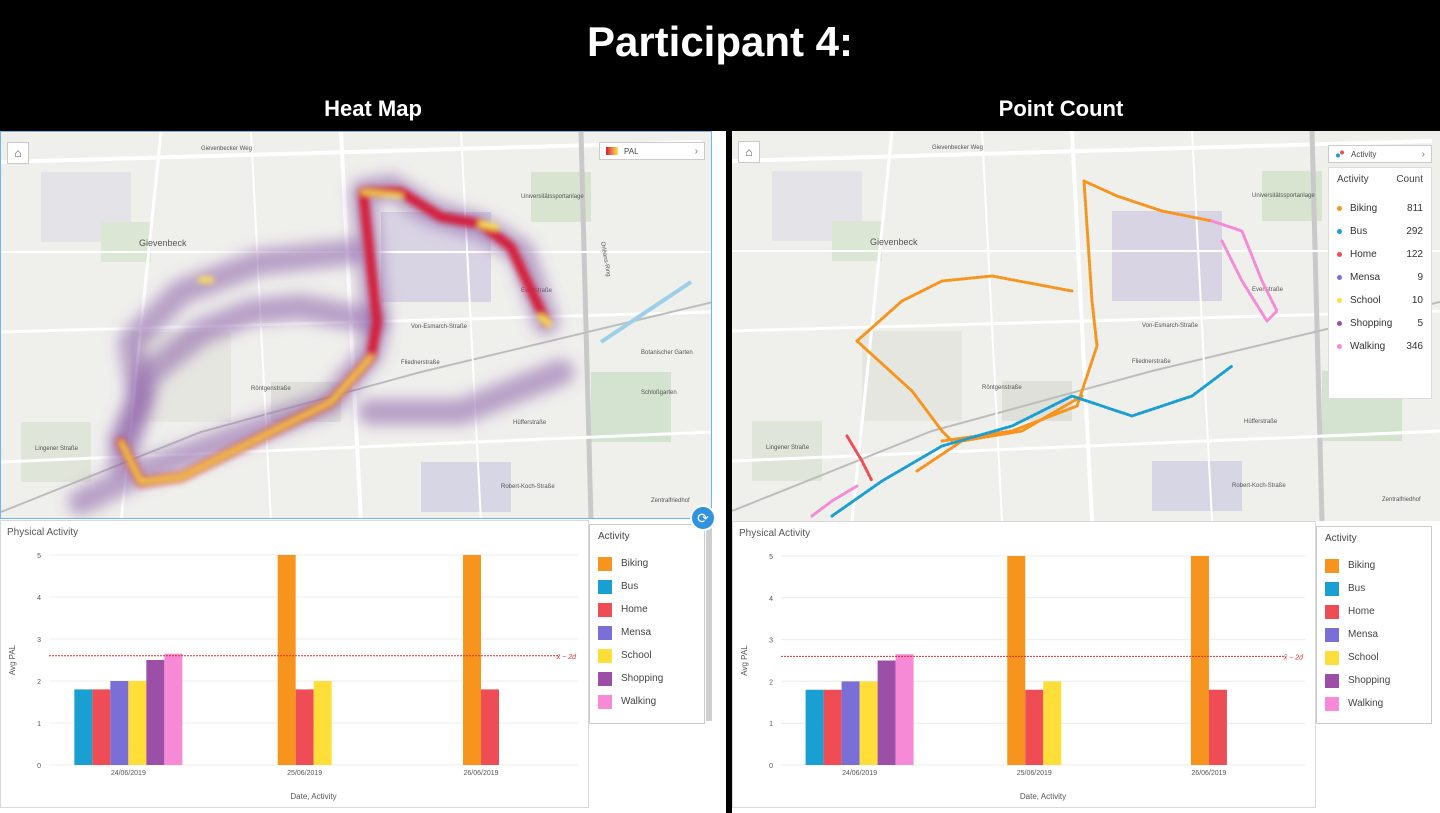  I want to click on activity-legend-label: Activity, so click(1364, 154).